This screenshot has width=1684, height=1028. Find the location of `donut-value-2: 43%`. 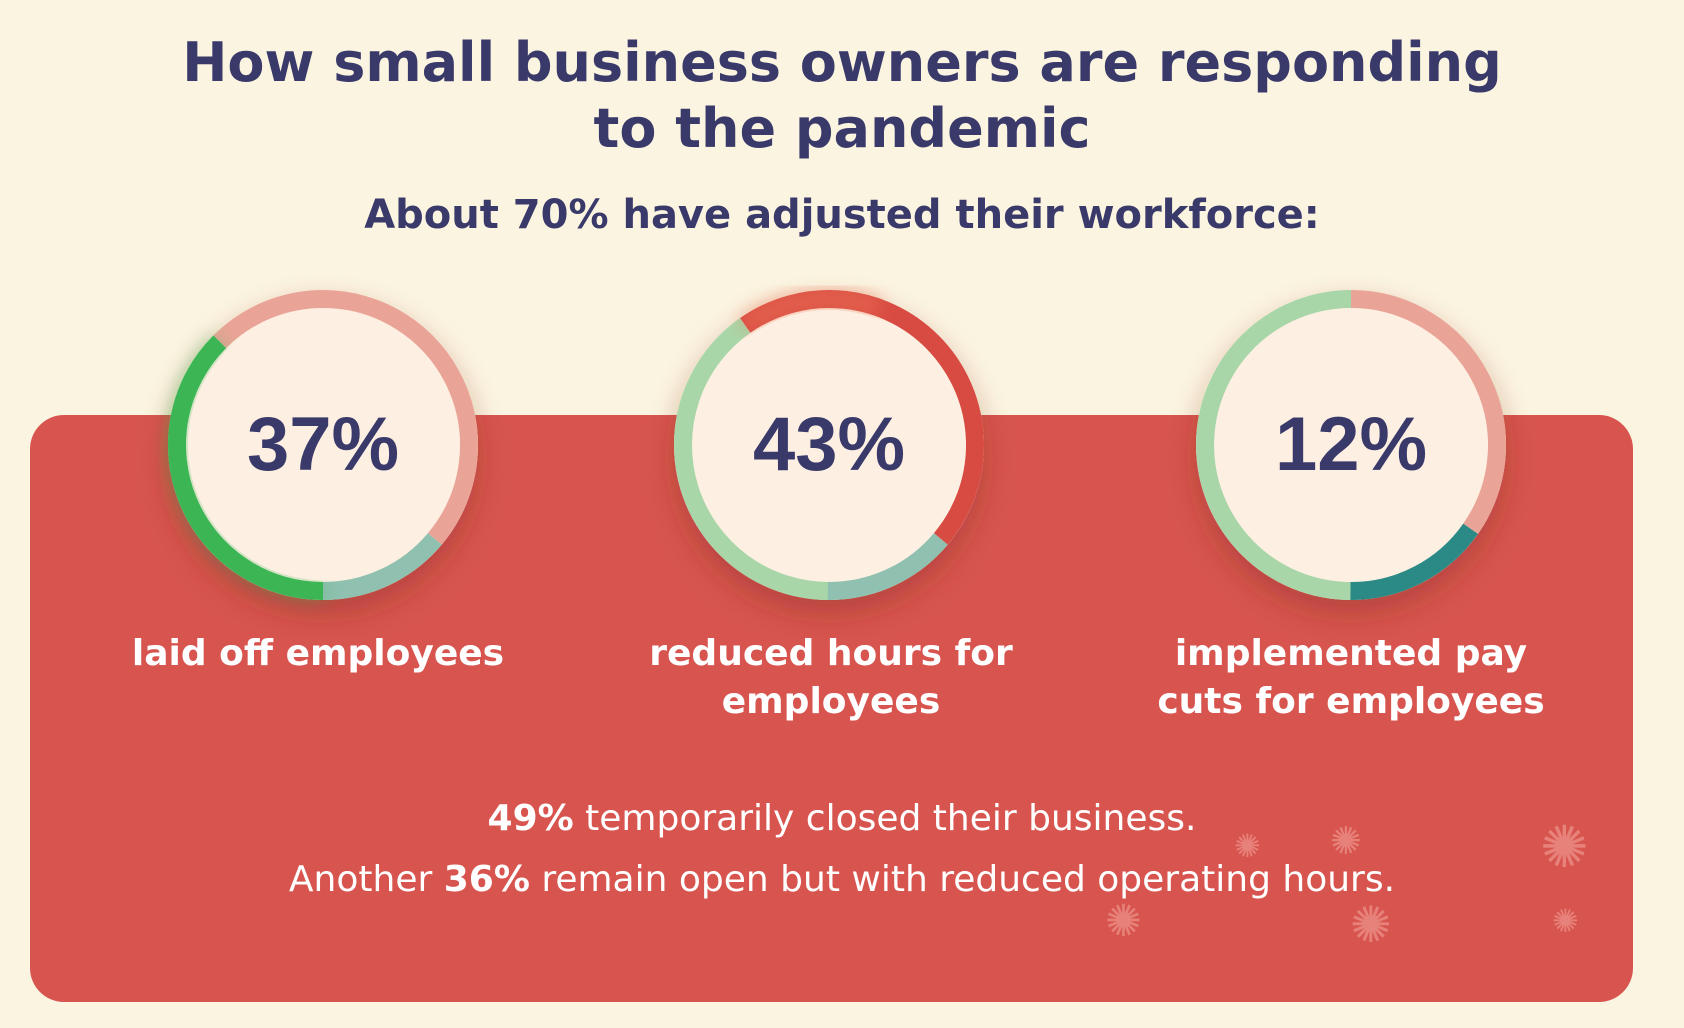

donut-value-2: 43% is located at coordinates (829, 444).